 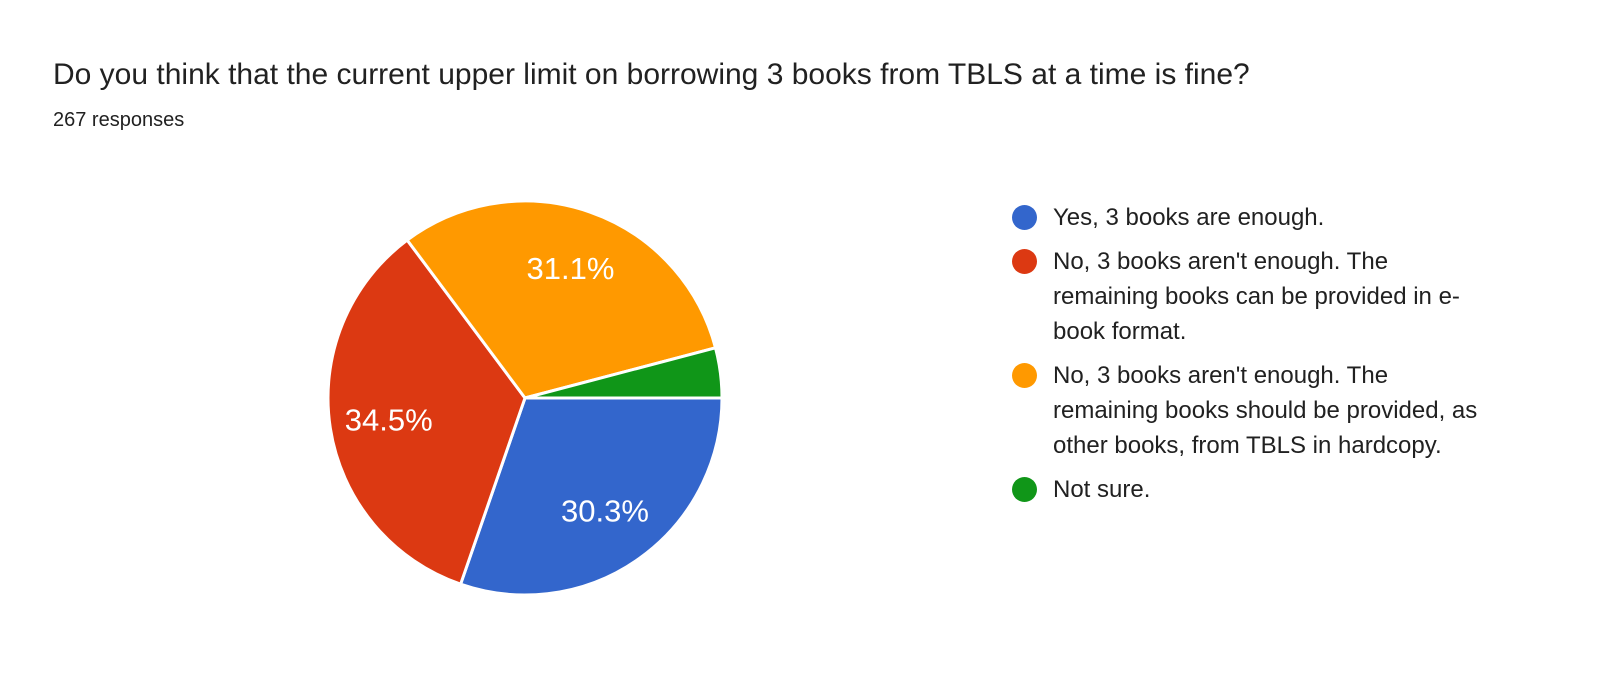 What do you see at coordinates (1189, 217) in the screenshot?
I see `legend-label-yes-enough: Yes, 3 books are enough.` at bounding box center [1189, 217].